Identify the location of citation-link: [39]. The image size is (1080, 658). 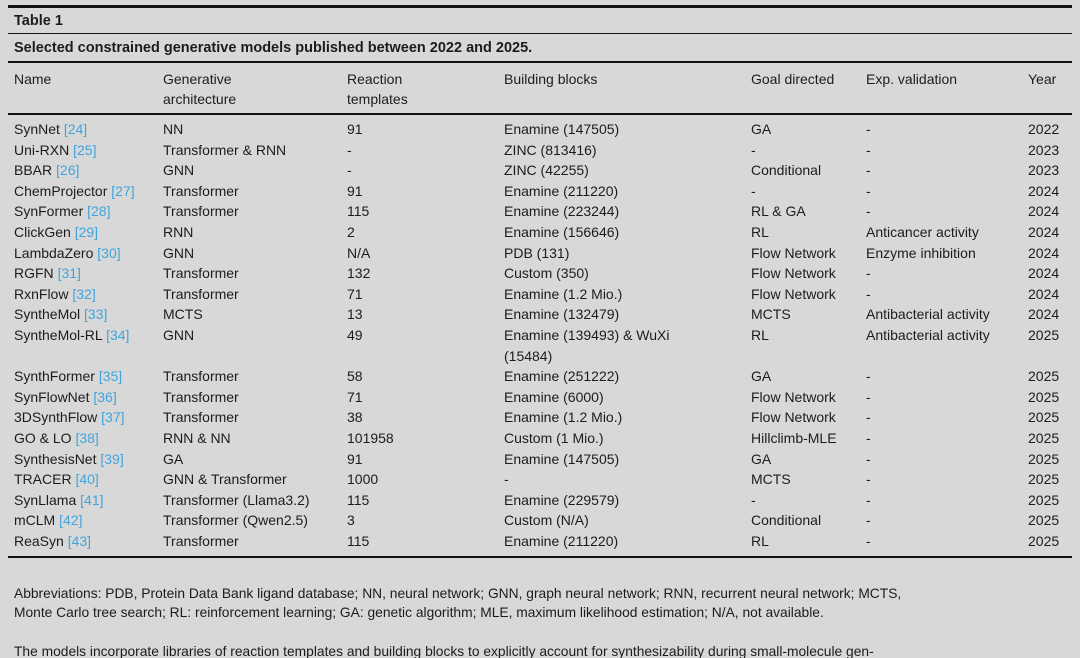
(112, 458).